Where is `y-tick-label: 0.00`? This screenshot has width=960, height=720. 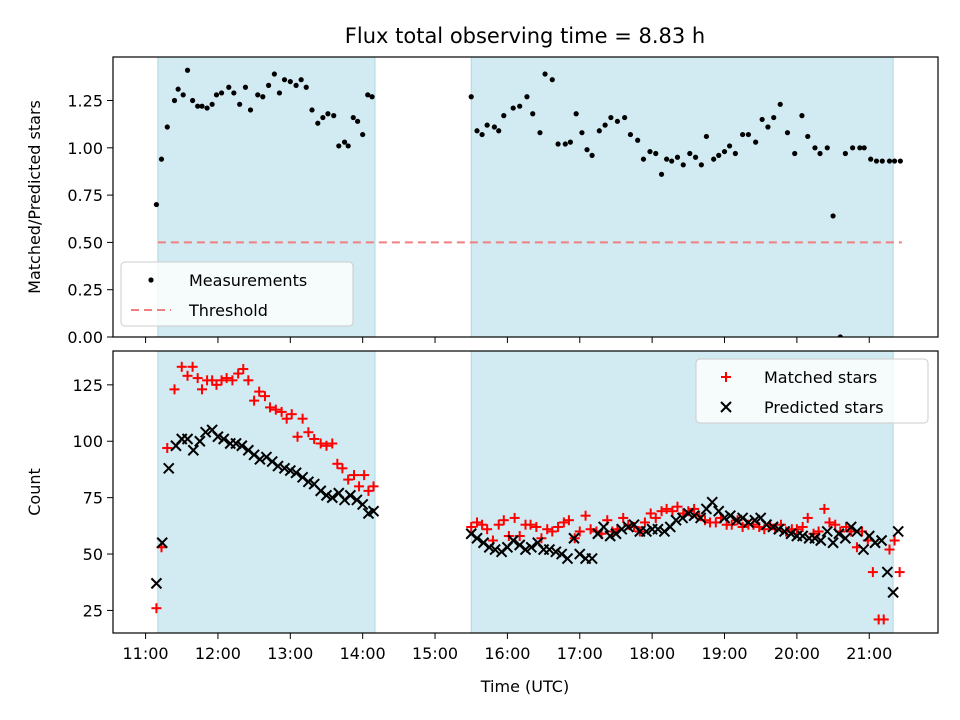 y-tick-label: 0.00 is located at coordinates (85, 337).